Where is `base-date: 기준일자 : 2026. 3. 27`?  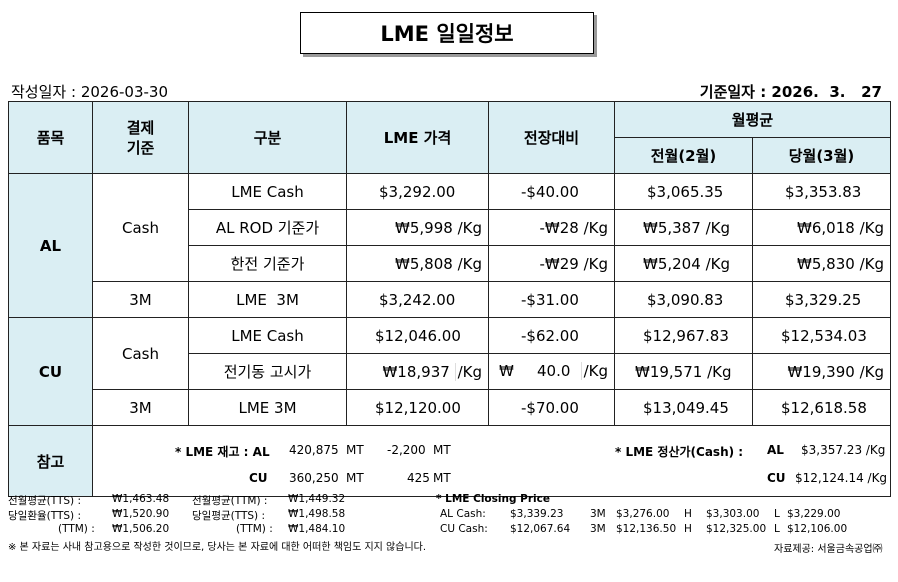
base-date: 기준일자 : 2026. 3. 27 is located at coordinates (791, 91).